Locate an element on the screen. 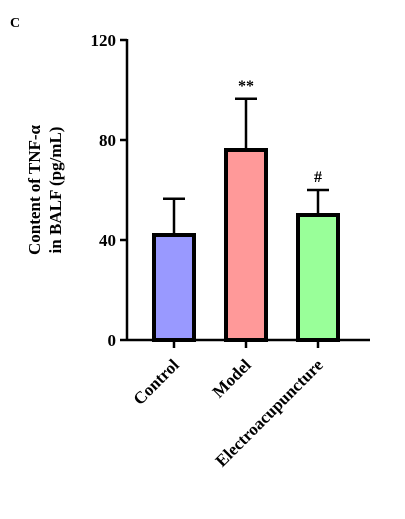 This screenshot has width=405, height=519. panel-label: C is located at coordinates (15, 23).